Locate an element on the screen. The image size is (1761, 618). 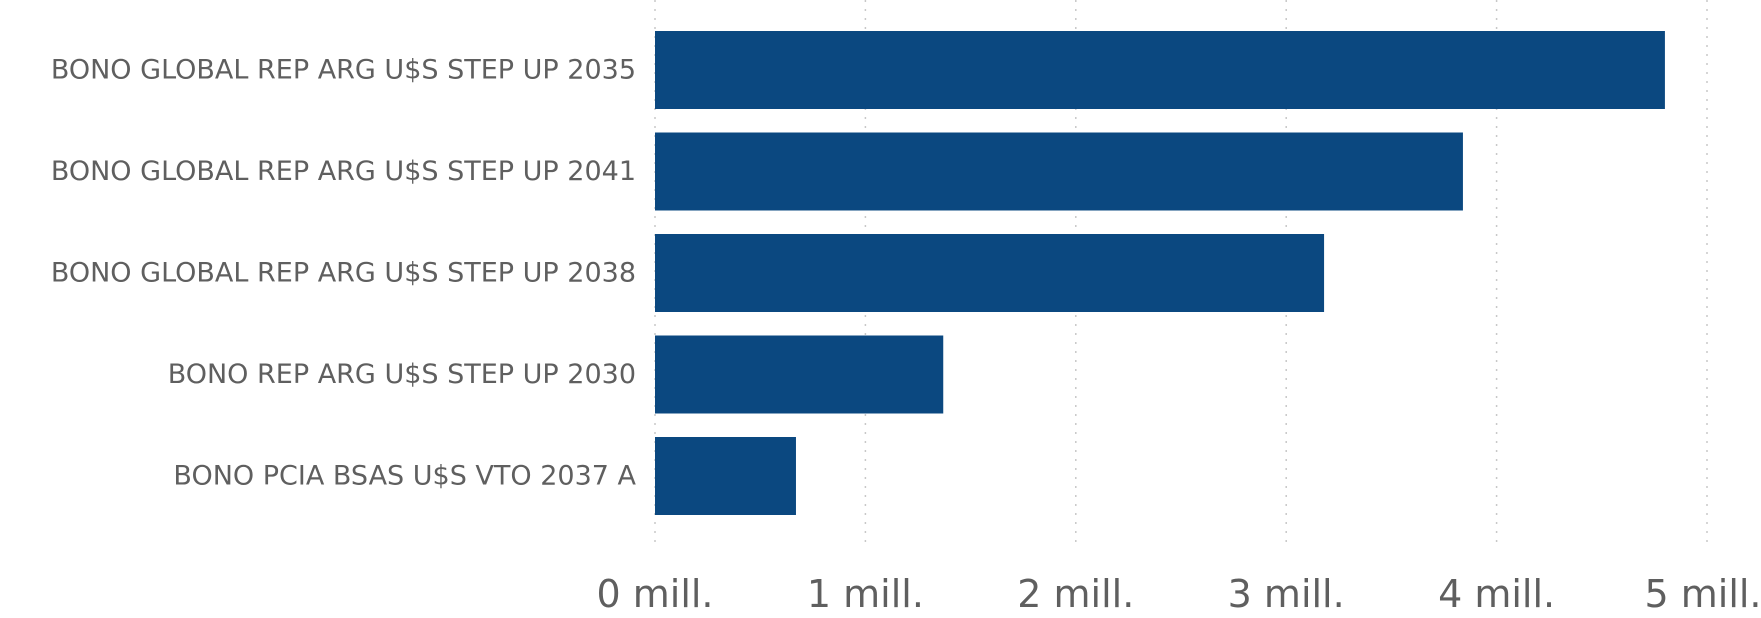
category-label-1: BONO GLOBAL REP ARG U$S STEP UP 2041 is located at coordinates (343, 171).